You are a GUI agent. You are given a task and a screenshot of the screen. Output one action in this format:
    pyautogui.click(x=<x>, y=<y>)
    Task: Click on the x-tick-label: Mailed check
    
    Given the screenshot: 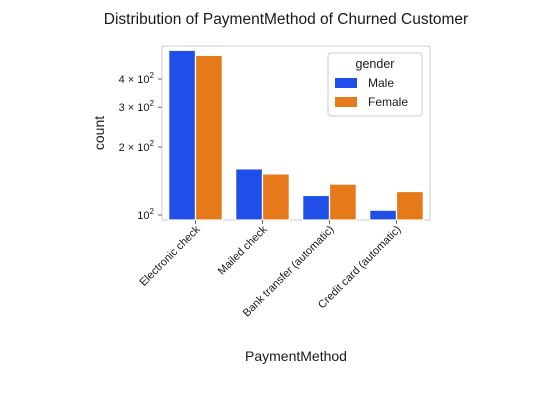 What is the action you would take?
    pyautogui.click(x=243, y=250)
    